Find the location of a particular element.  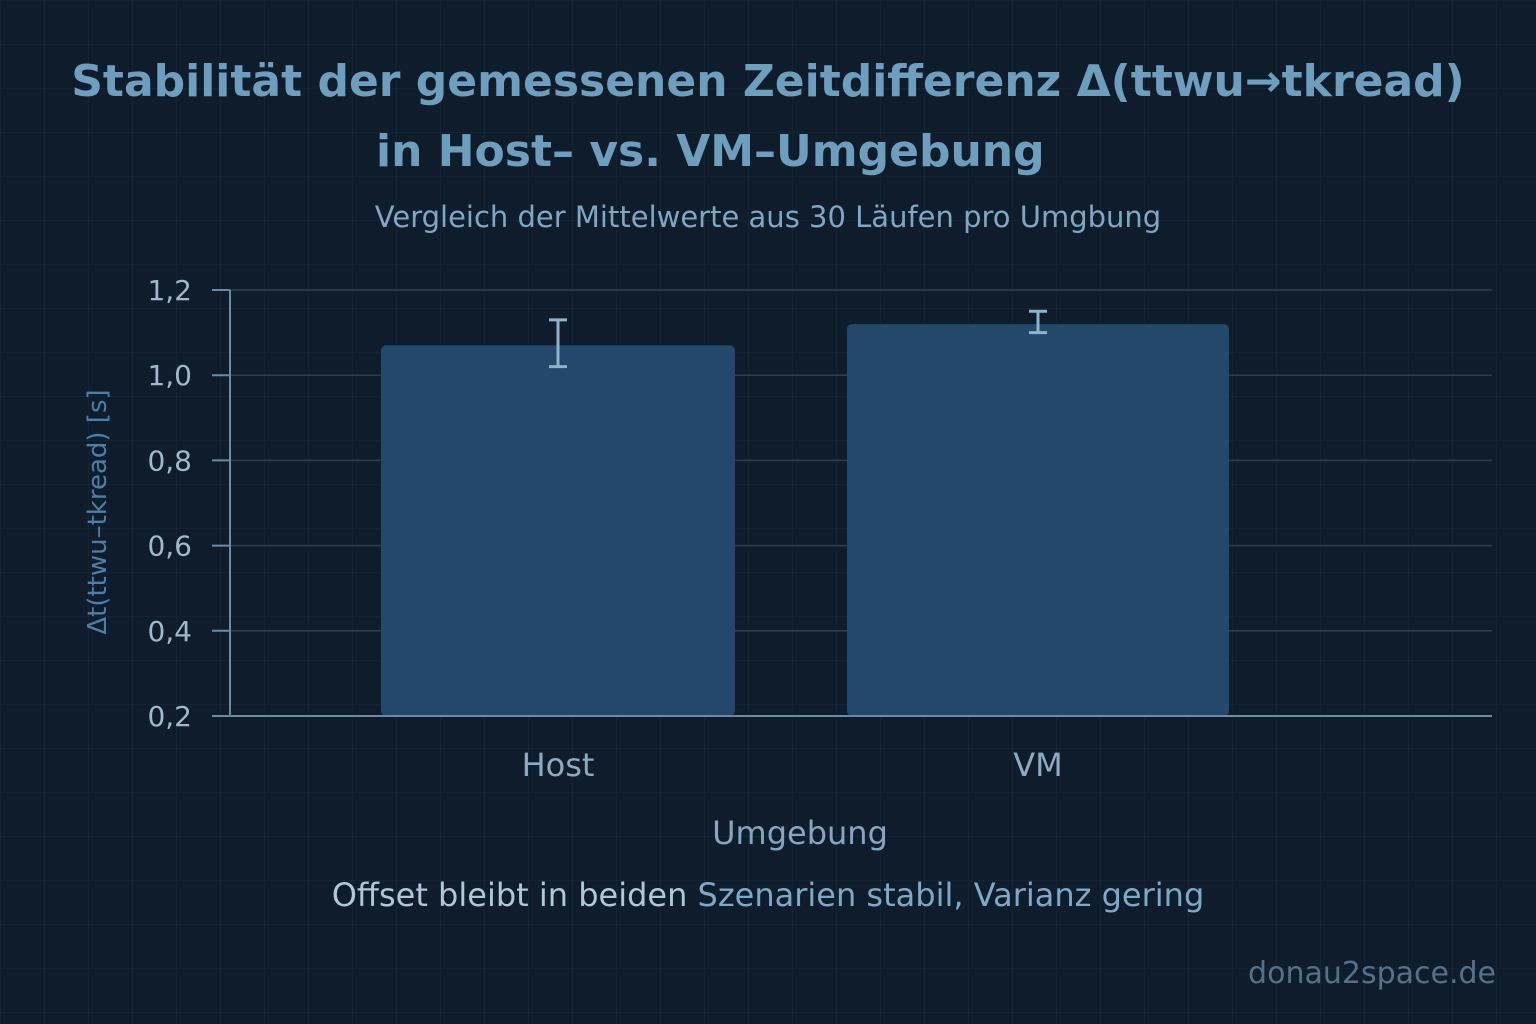

error-bars is located at coordinates (798, 339).